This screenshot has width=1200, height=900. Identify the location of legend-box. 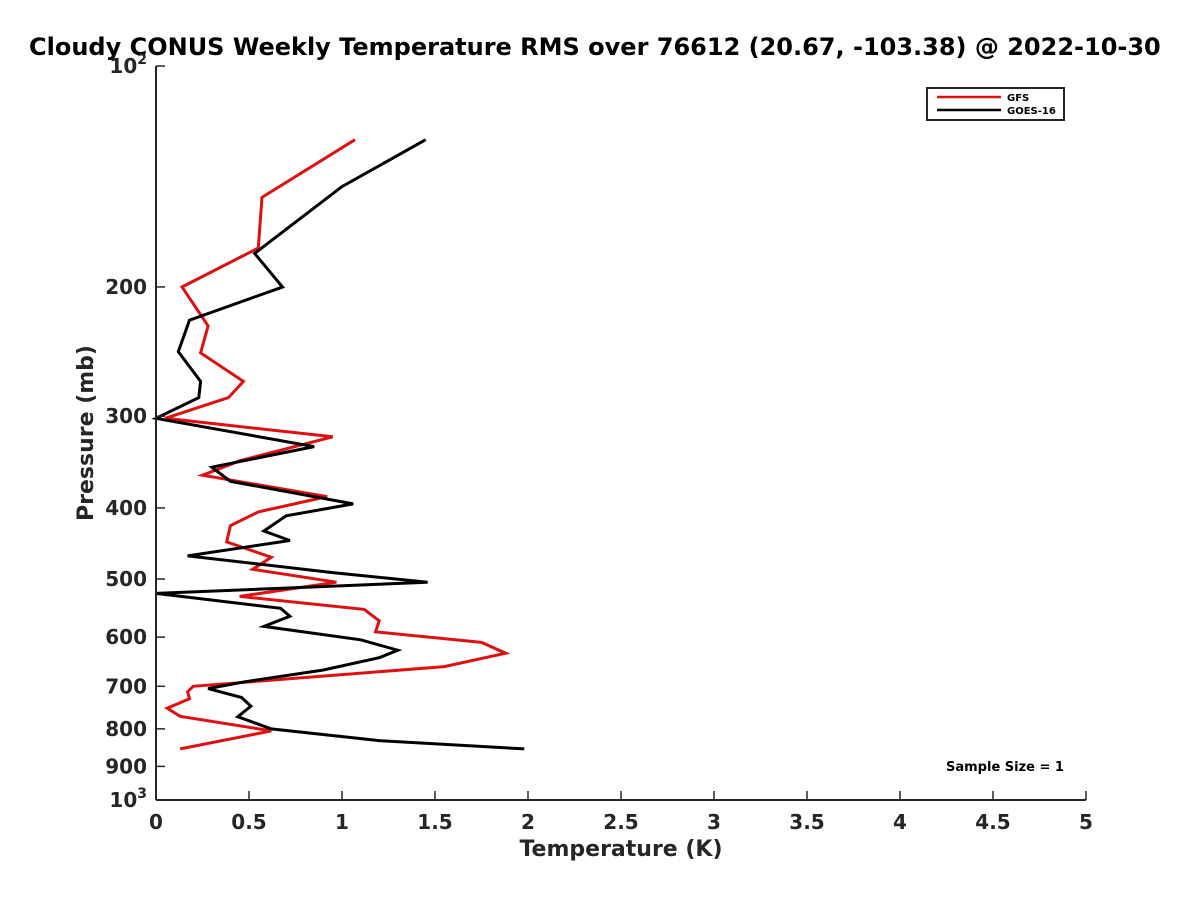
(995, 104).